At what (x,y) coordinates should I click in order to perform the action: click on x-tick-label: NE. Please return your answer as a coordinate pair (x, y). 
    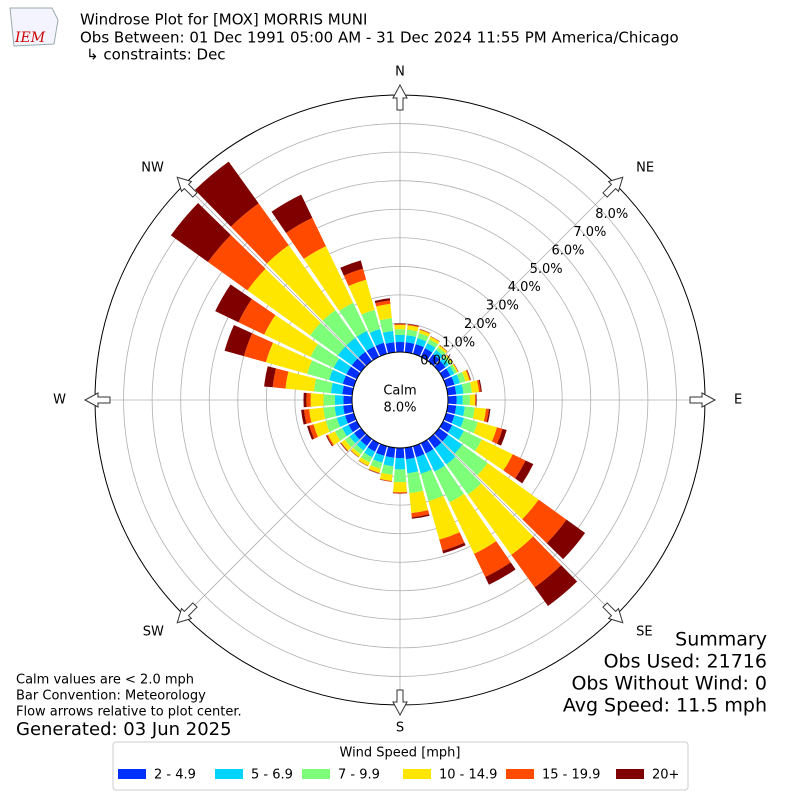
    Looking at the image, I should click on (645, 168).